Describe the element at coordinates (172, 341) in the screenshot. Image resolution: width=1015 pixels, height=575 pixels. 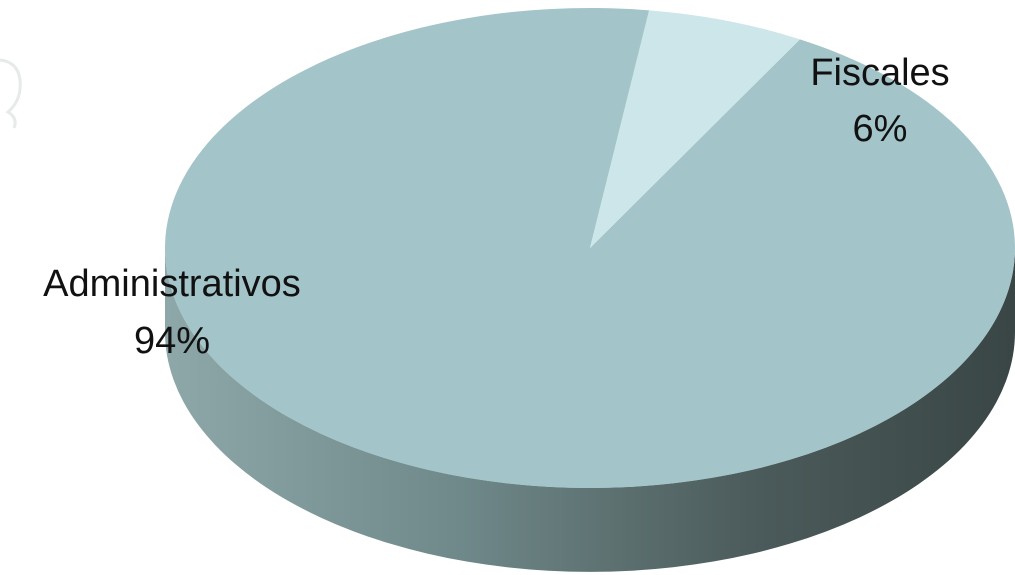
I see `label-administrativos-value: 94%` at that location.